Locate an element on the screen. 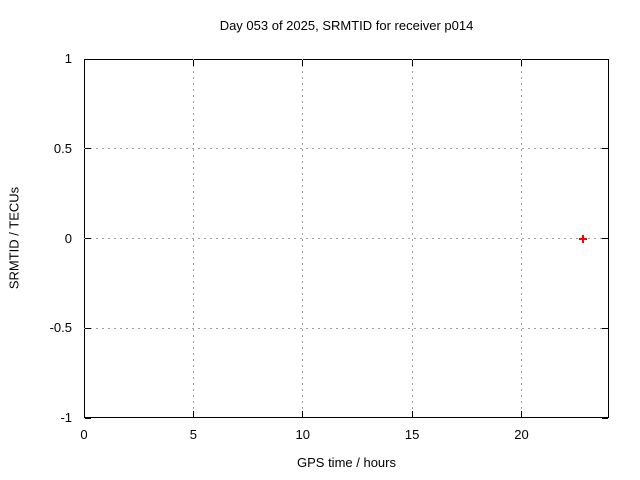 This screenshot has height=480, width=640. x-tick-label: 20 is located at coordinates (521, 434).